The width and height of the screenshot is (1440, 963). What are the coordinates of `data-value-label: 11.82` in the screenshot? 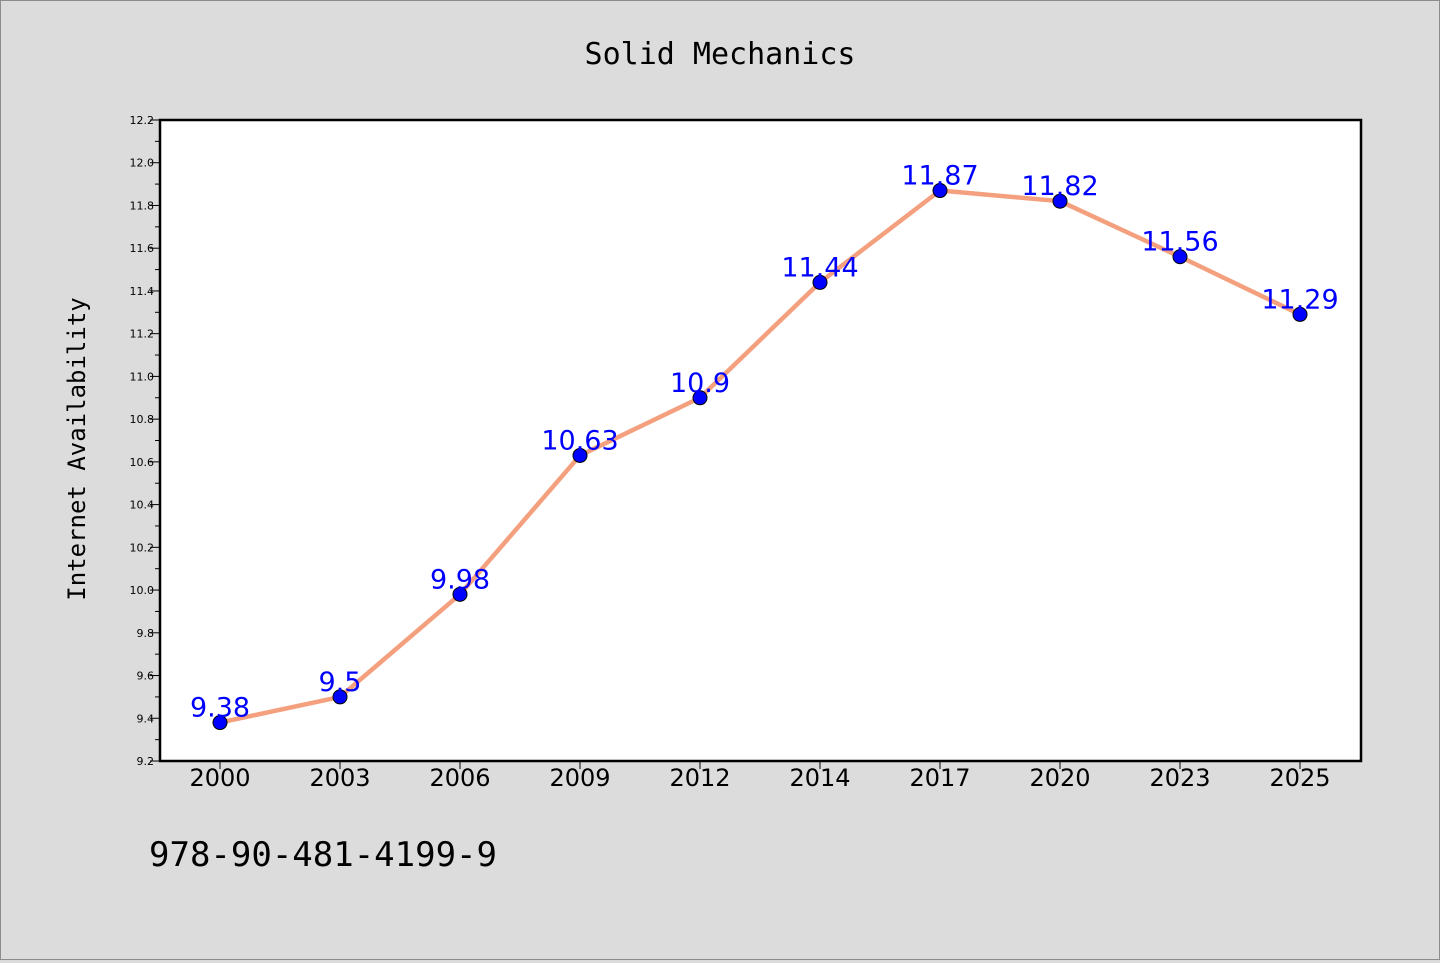 It's located at (1059, 186).